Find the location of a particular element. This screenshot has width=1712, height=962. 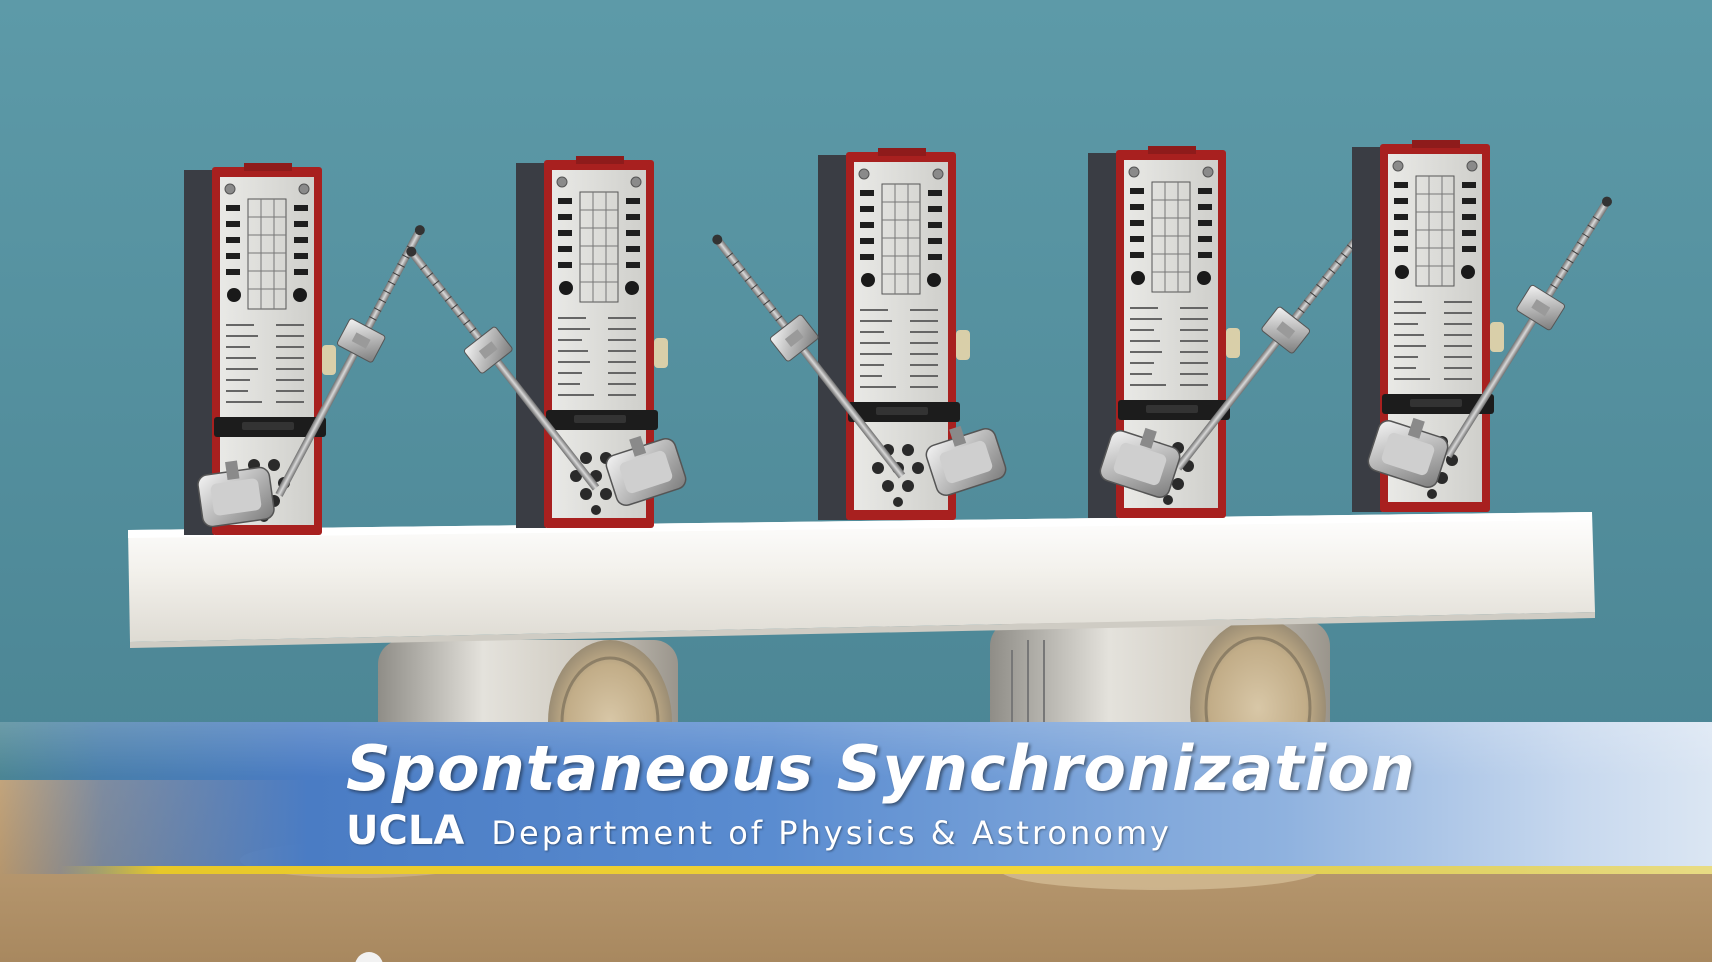

banner-accent-stripe is located at coordinates (886, 870).